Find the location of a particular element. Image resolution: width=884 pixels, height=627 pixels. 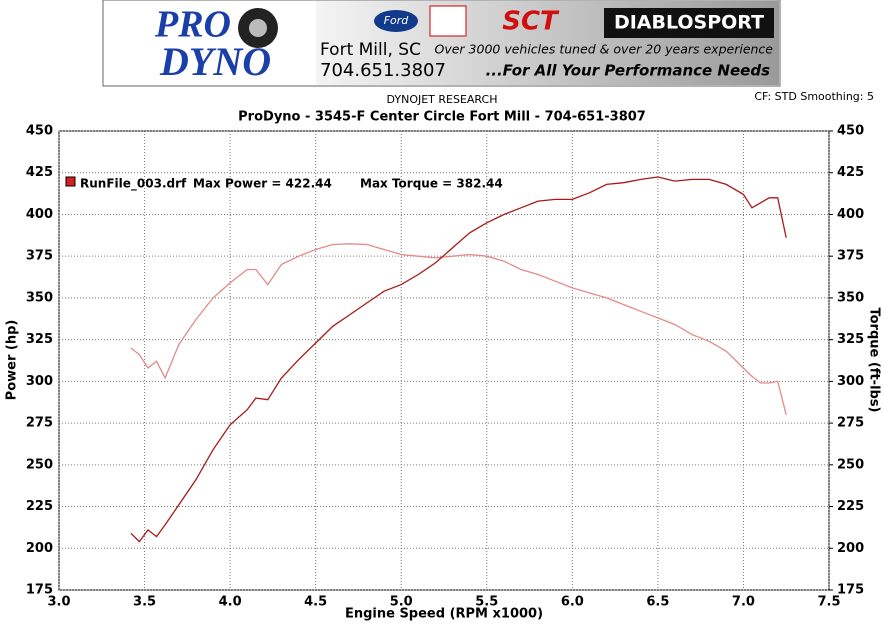

y-tick-label: 425 is located at coordinates (39, 172).